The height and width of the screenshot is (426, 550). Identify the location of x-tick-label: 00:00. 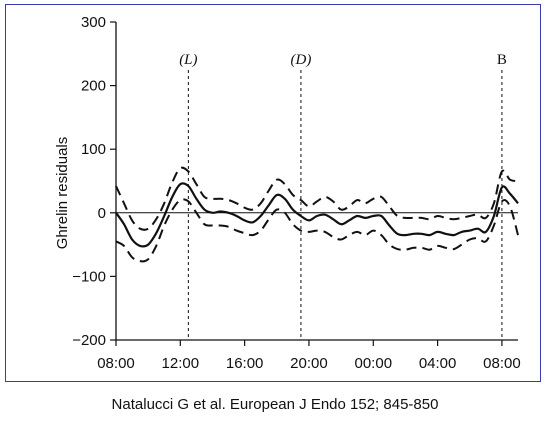
(374, 363).